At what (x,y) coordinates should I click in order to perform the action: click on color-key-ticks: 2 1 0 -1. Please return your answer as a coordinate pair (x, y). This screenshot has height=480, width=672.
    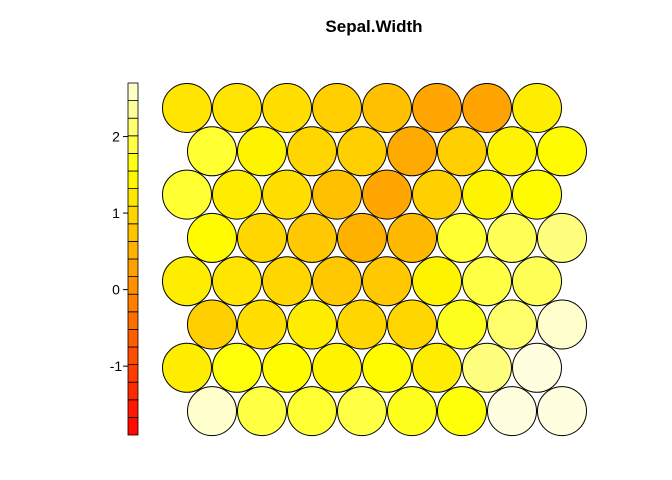
    Looking at the image, I should click on (119, 251).